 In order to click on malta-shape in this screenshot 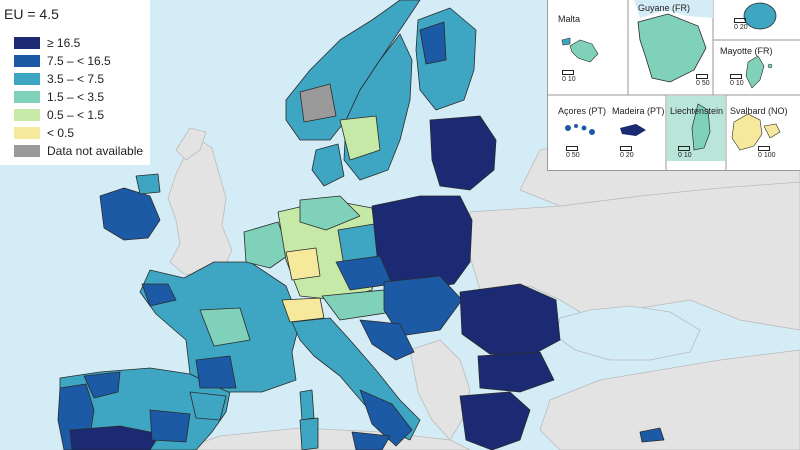, I will do `click(584, 51)`.